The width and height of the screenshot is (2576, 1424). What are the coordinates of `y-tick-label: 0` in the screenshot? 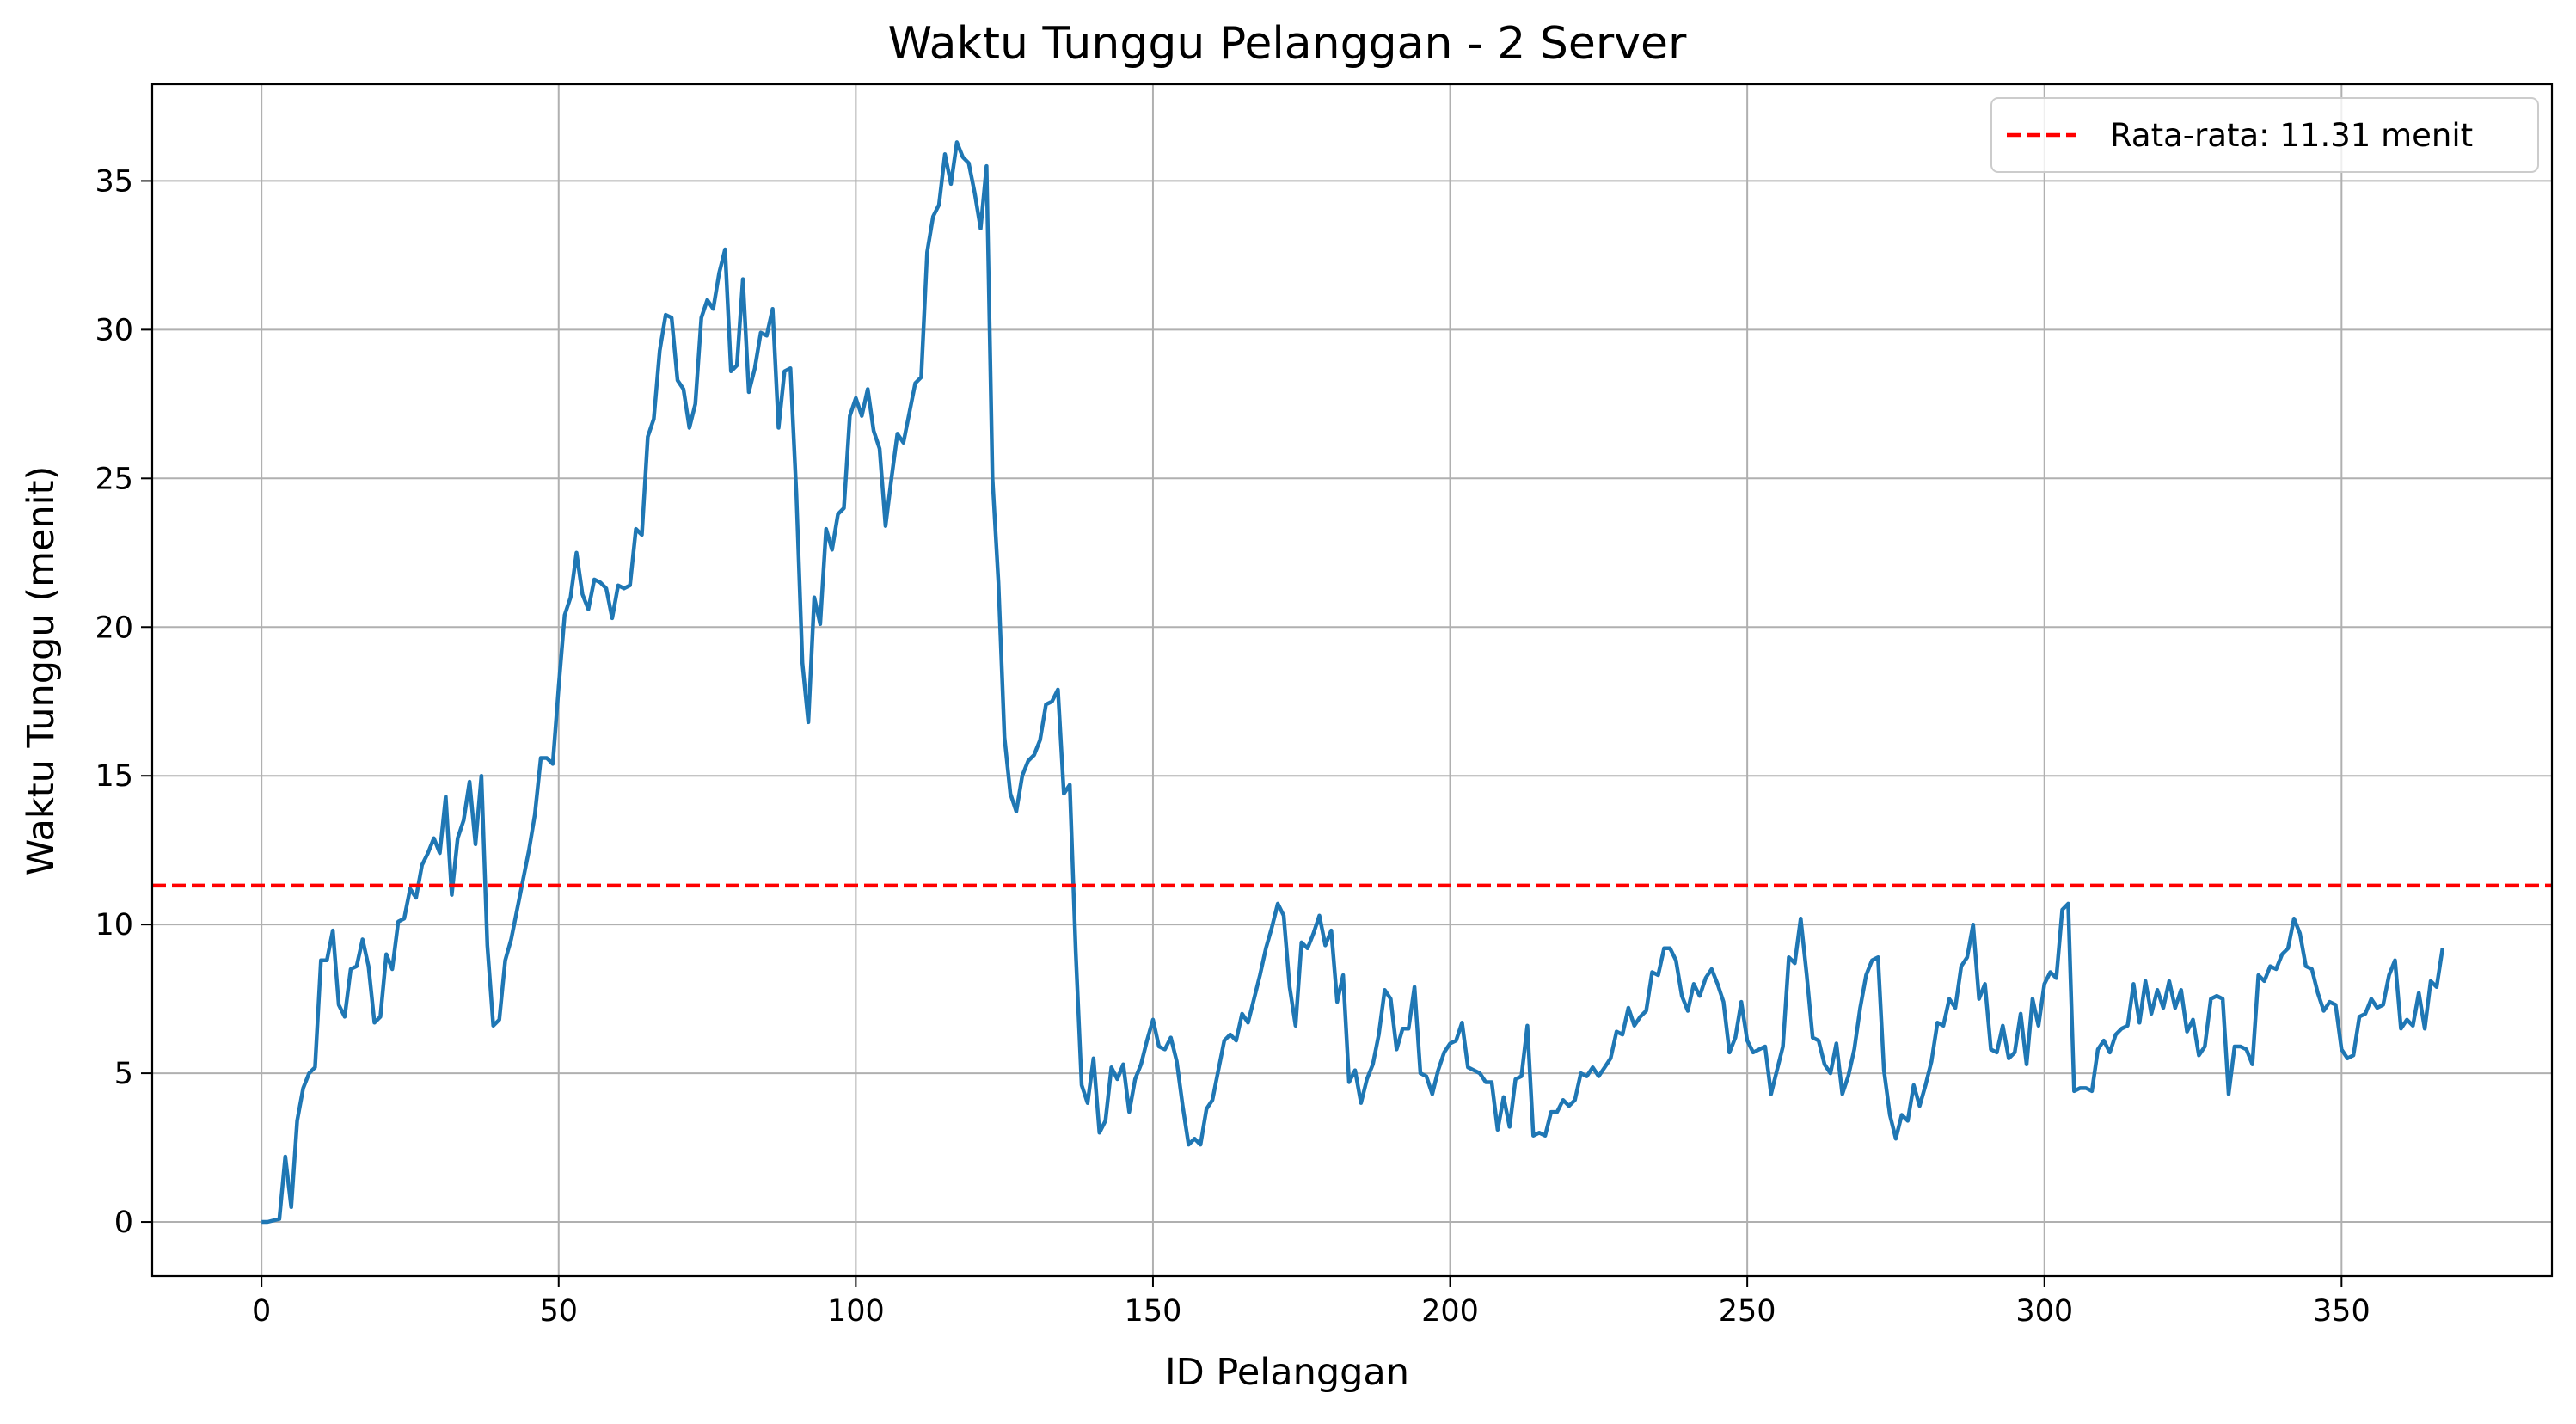 It's located at (124, 1223).